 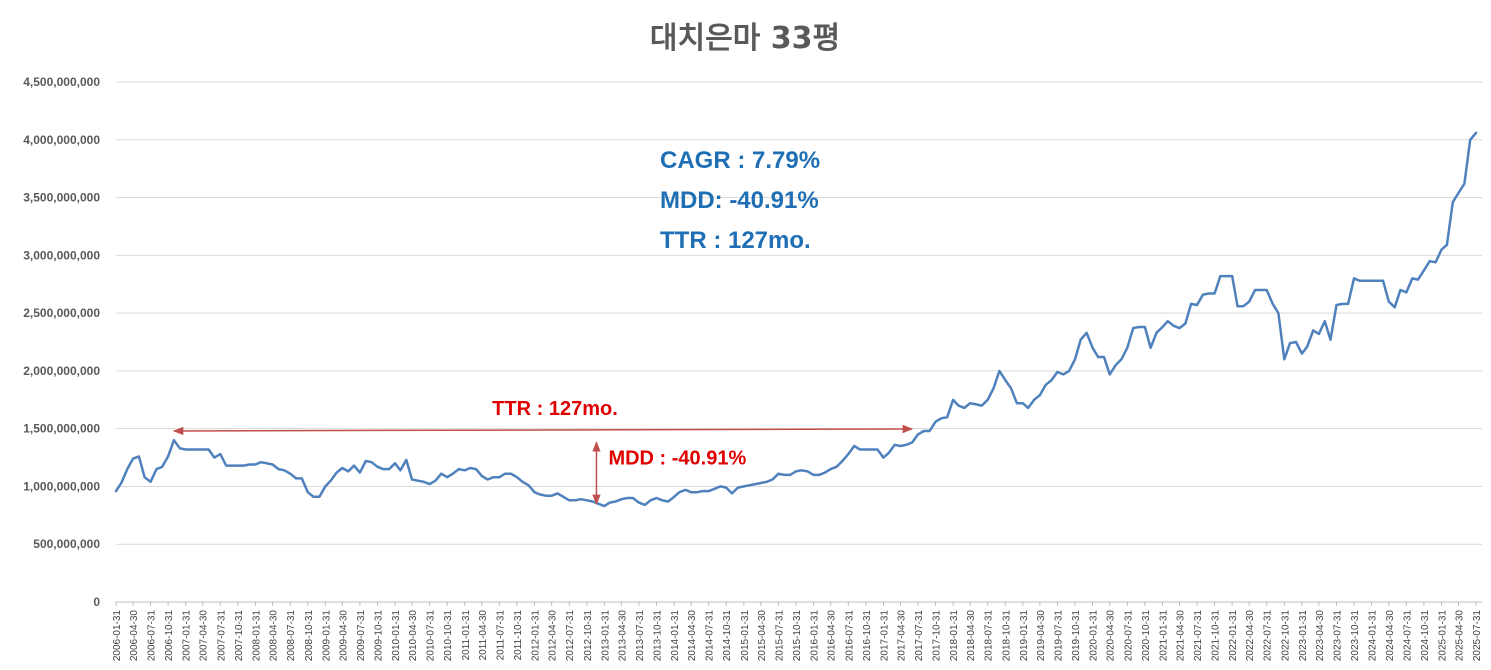 I want to click on x-tick-label: 2008-01-31, so click(x=256, y=636).